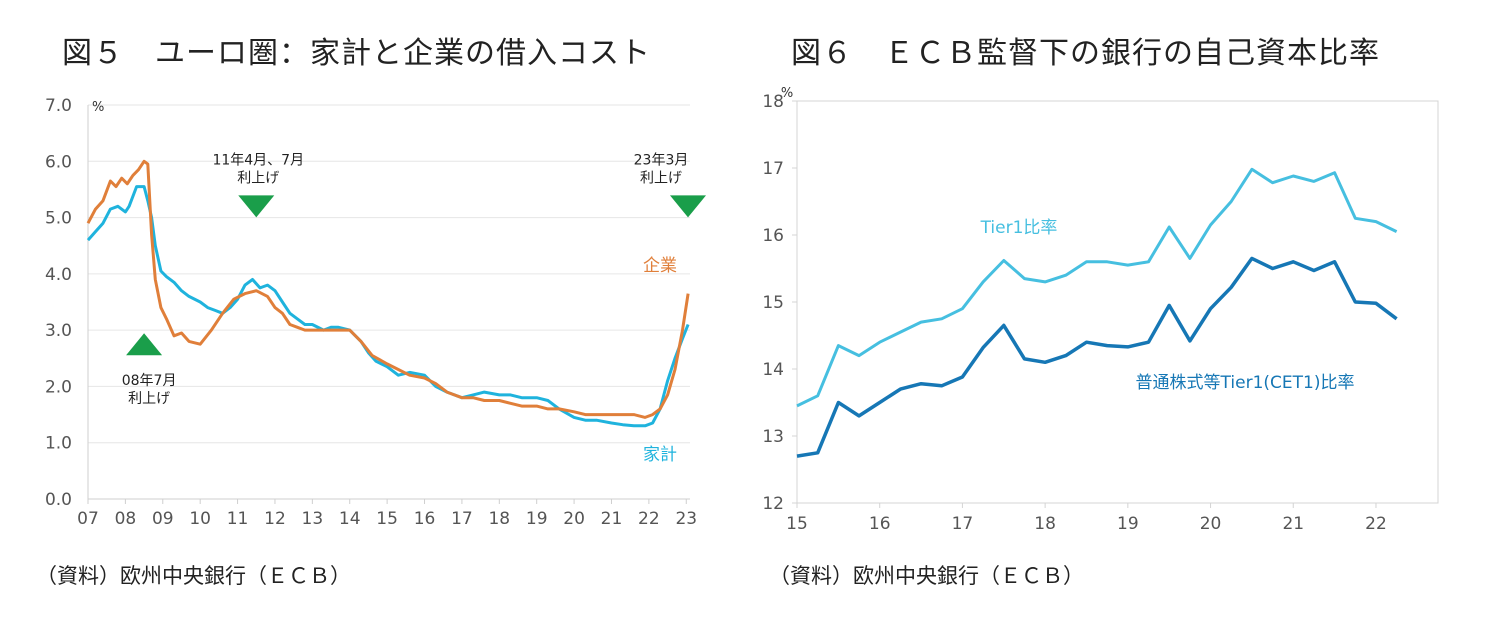 The width and height of the screenshot is (1490, 627). What do you see at coordinates (1245, 383) in the screenshot?
I see `series-label-cet1: 普通株式等Tier1(CET1)比率` at bounding box center [1245, 383].